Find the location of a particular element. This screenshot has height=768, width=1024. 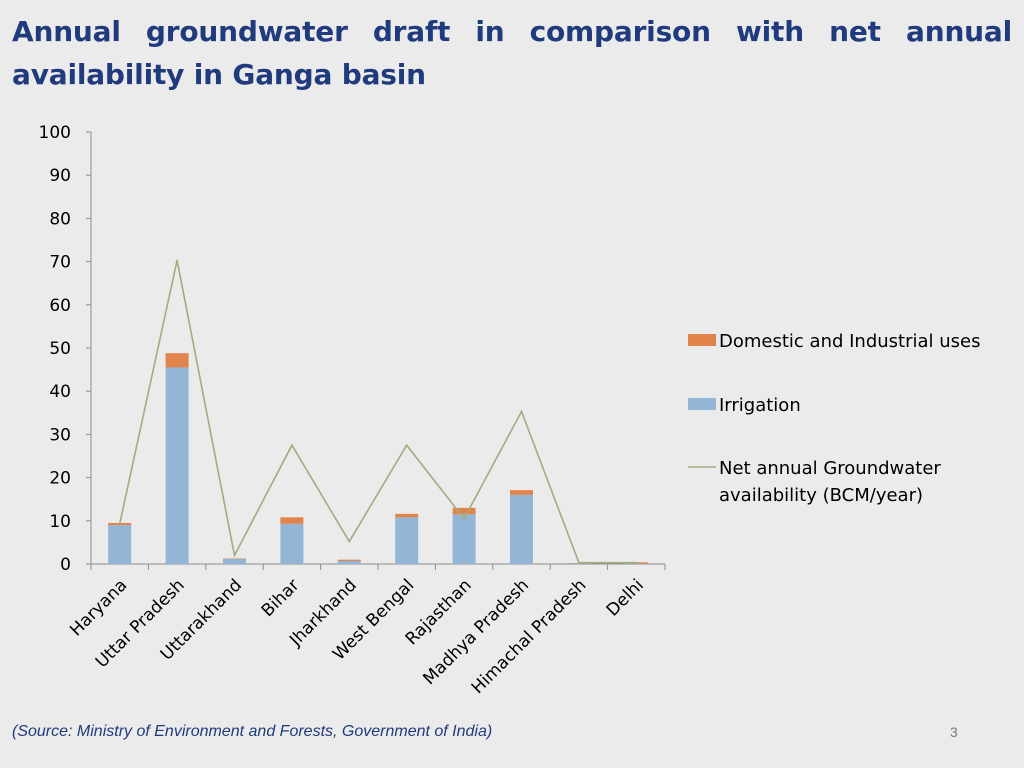

legend-label: Domestic and Industrial uses is located at coordinates (850, 341).